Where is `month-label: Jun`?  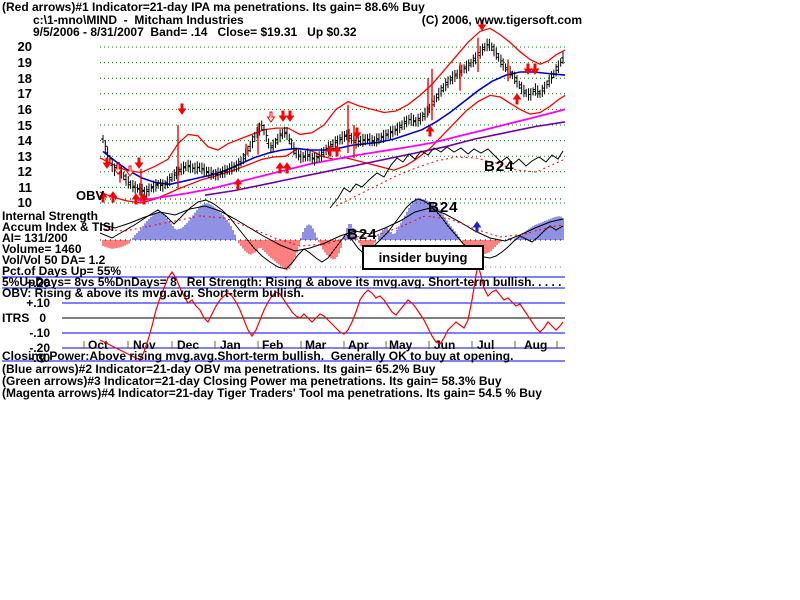
month-label: Jun is located at coordinates (444, 345).